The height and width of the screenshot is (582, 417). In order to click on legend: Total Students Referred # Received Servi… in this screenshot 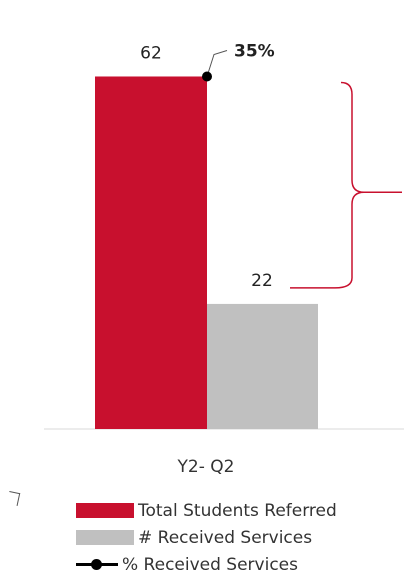, I will do `click(206, 537)`.